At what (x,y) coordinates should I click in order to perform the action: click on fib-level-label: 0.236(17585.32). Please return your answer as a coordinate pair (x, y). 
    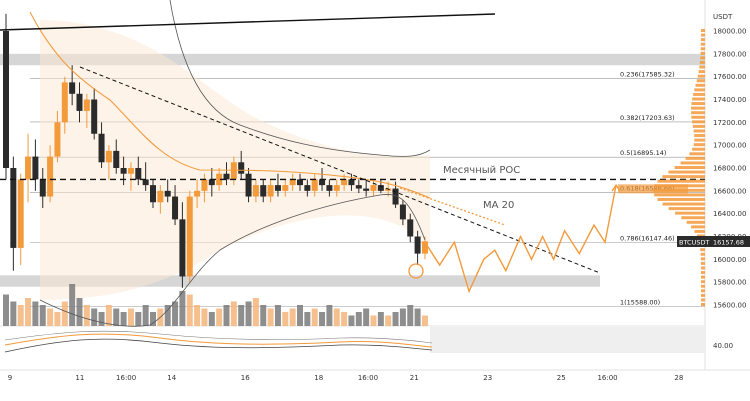
    Looking at the image, I should click on (647, 74).